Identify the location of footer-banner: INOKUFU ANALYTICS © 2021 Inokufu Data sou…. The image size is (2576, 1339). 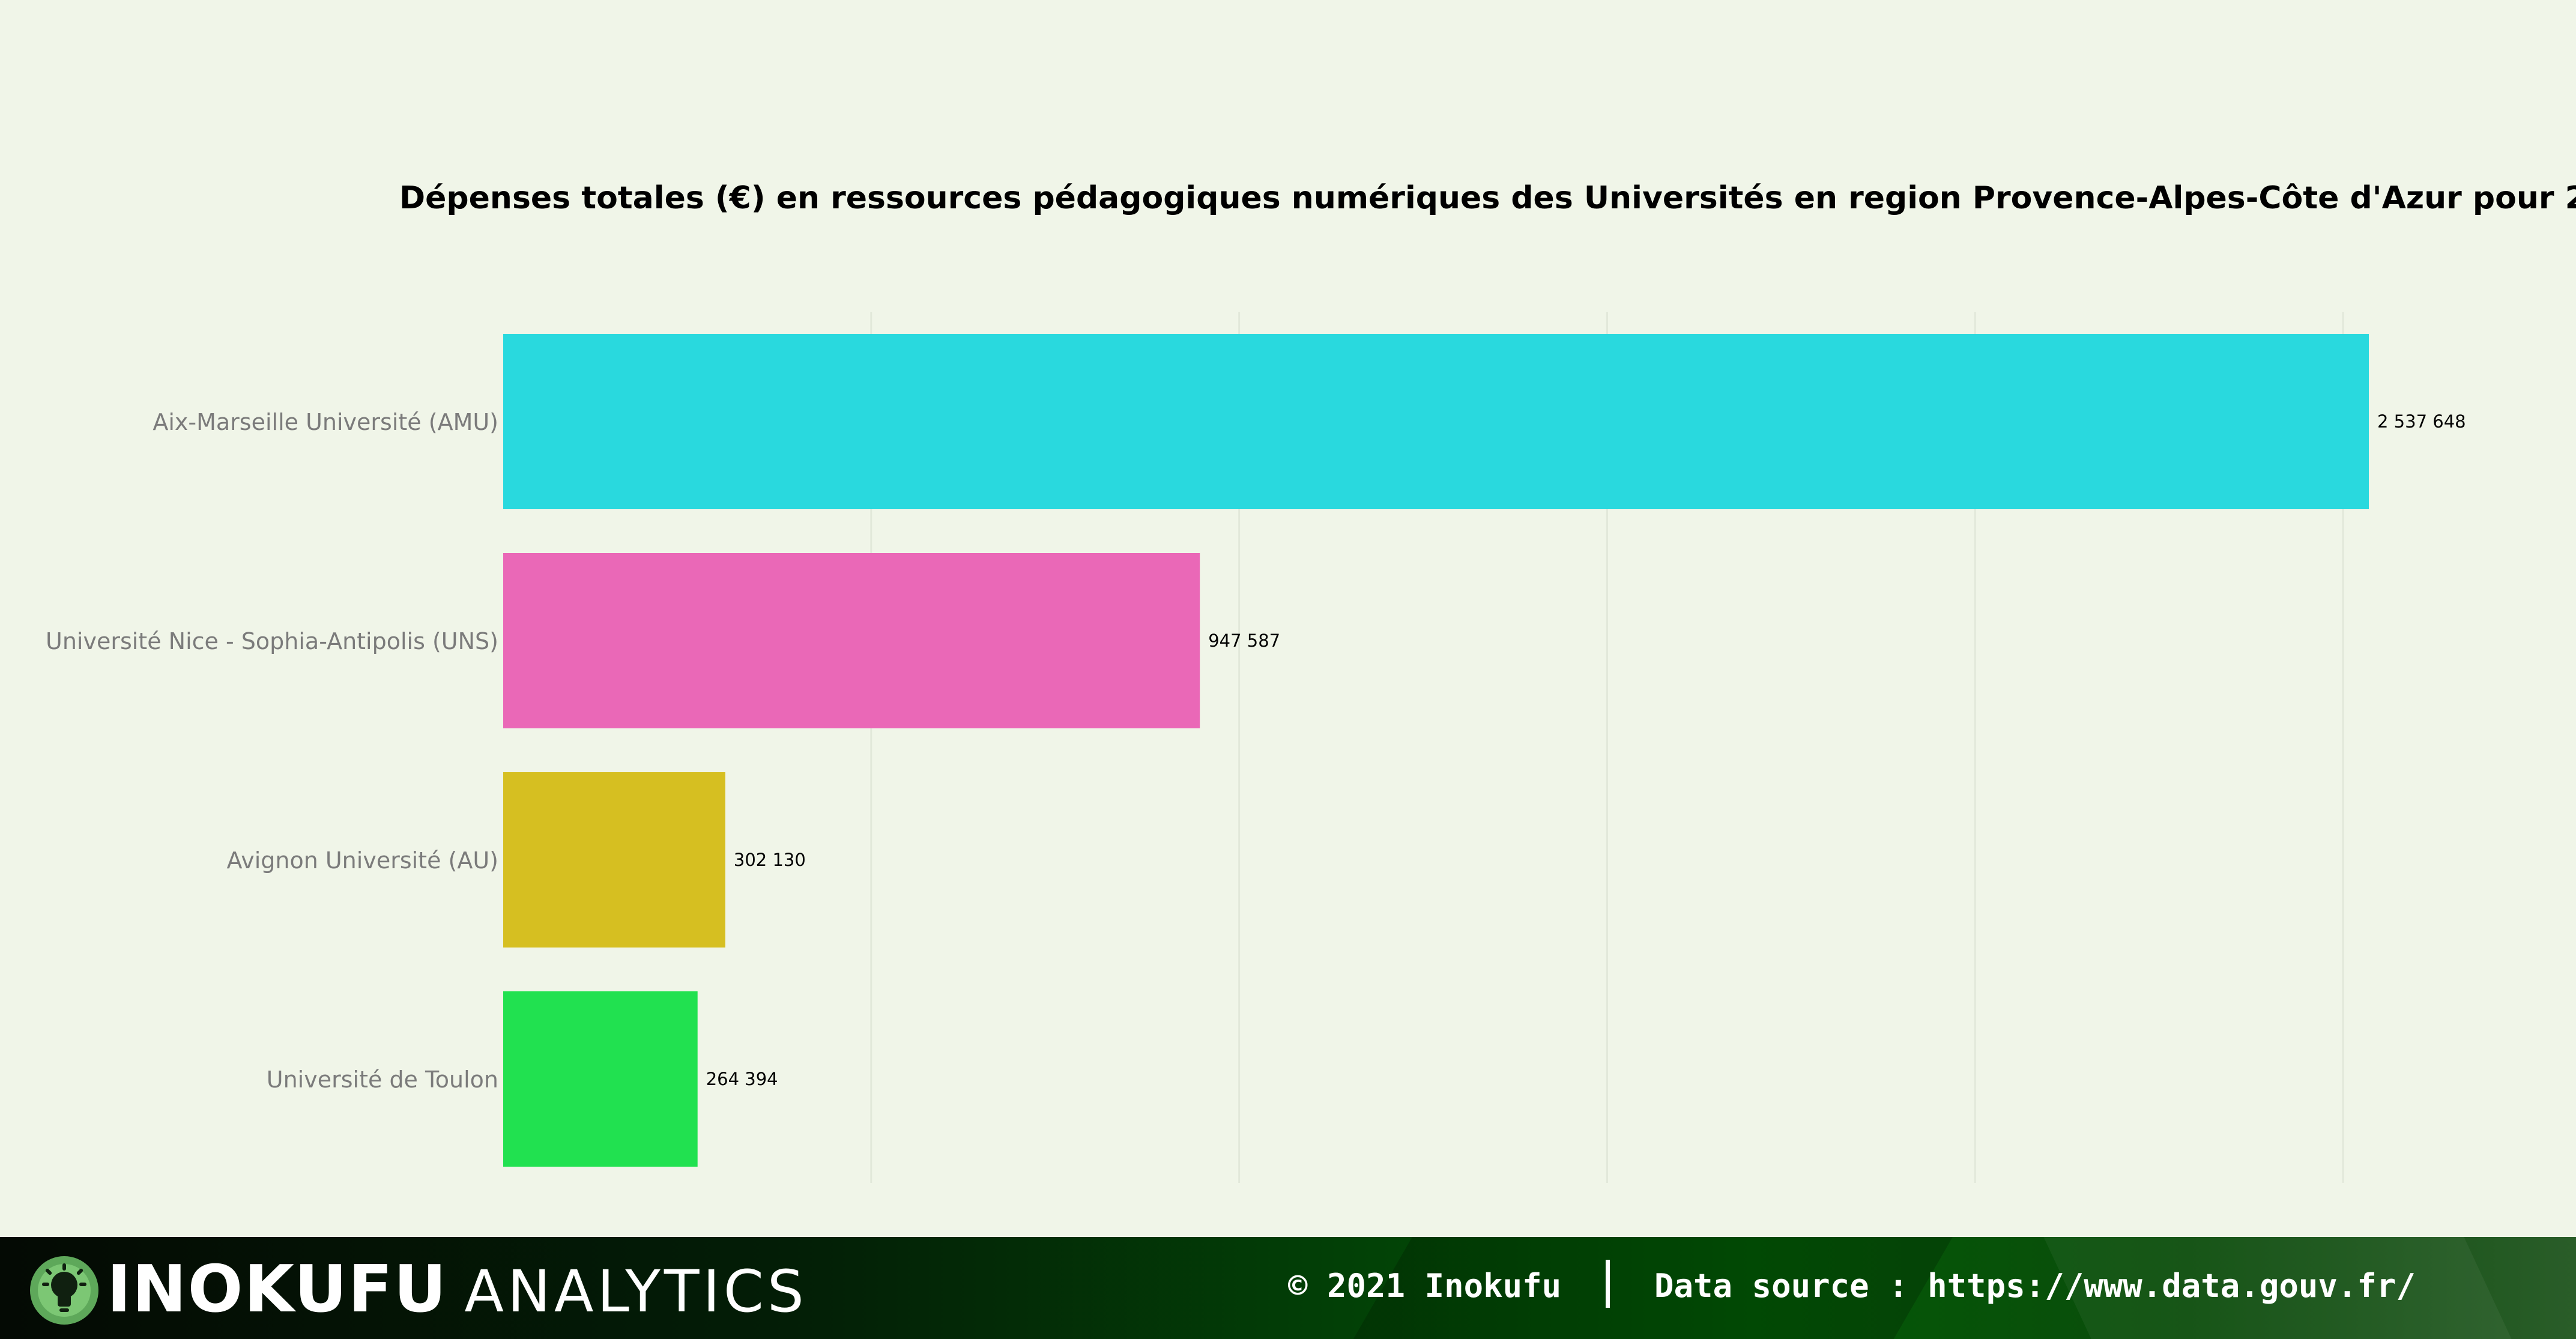
(1288, 1288).